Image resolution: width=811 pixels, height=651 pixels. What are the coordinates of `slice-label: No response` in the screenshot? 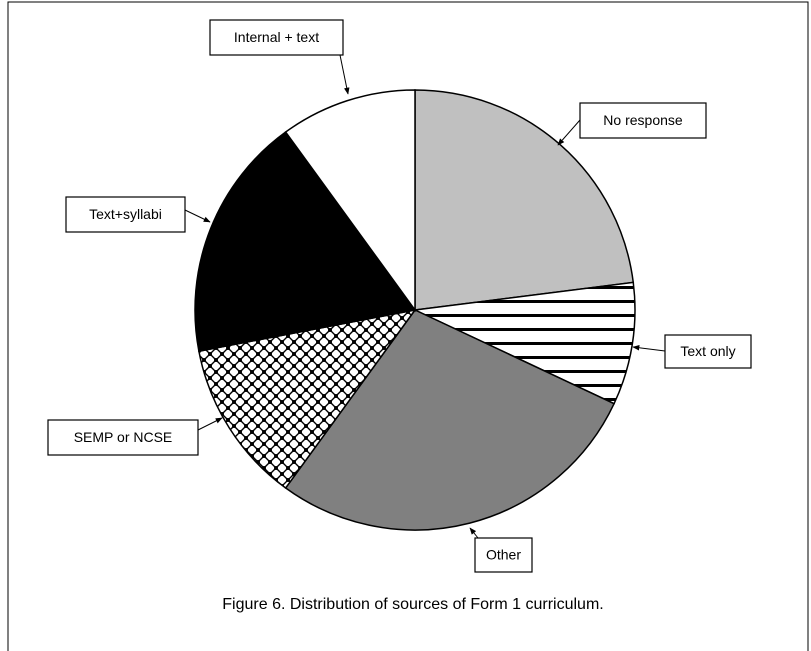 It's located at (643, 120).